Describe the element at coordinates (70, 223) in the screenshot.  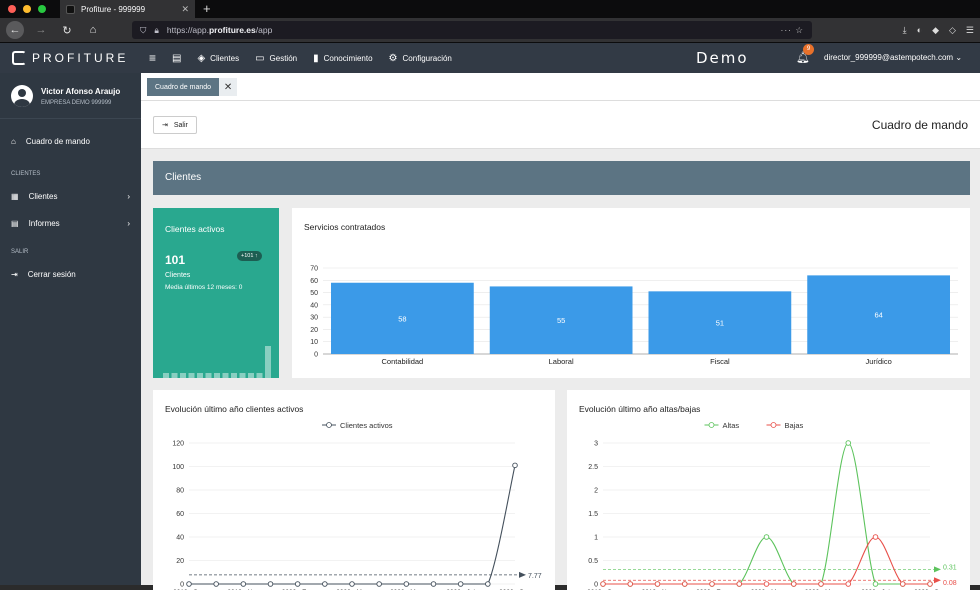
I see `sidebar-item-informes: ▤ Informes ›` at that location.